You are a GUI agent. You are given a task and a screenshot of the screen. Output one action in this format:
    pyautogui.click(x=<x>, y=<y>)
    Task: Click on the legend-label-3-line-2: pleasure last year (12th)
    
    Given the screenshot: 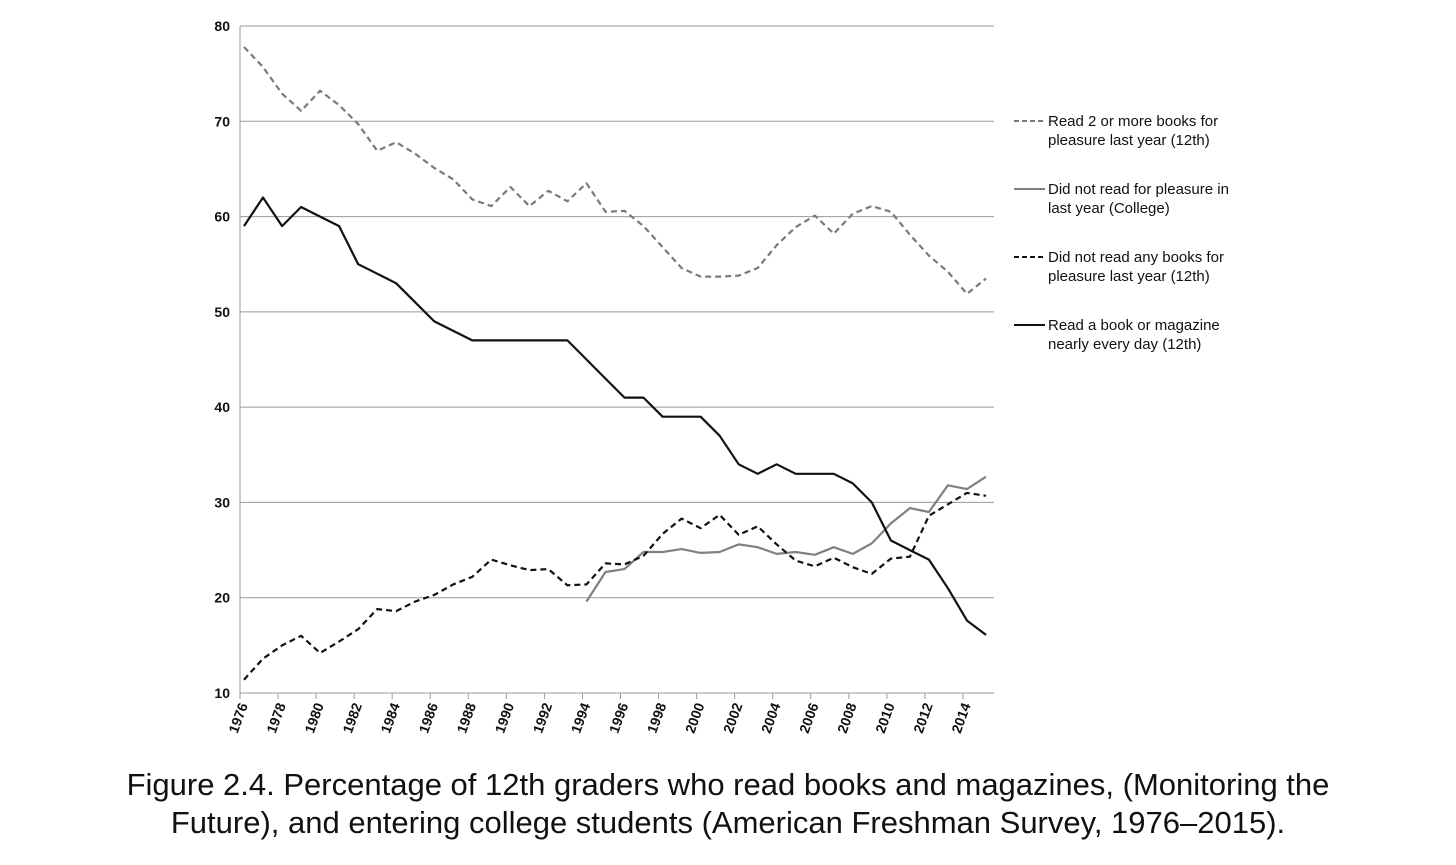 What is the action you would take?
    pyautogui.click(x=1129, y=276)
    